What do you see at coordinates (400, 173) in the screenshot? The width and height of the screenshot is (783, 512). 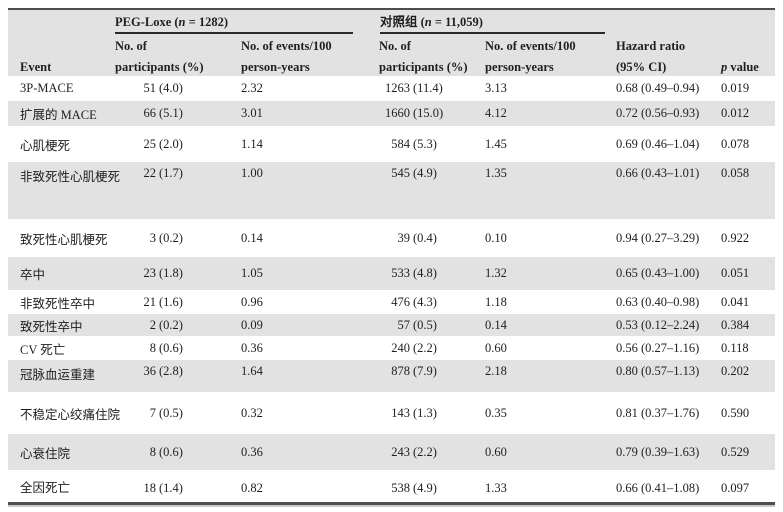 I see `participant-count: 545` at bounding box center [400, 173].